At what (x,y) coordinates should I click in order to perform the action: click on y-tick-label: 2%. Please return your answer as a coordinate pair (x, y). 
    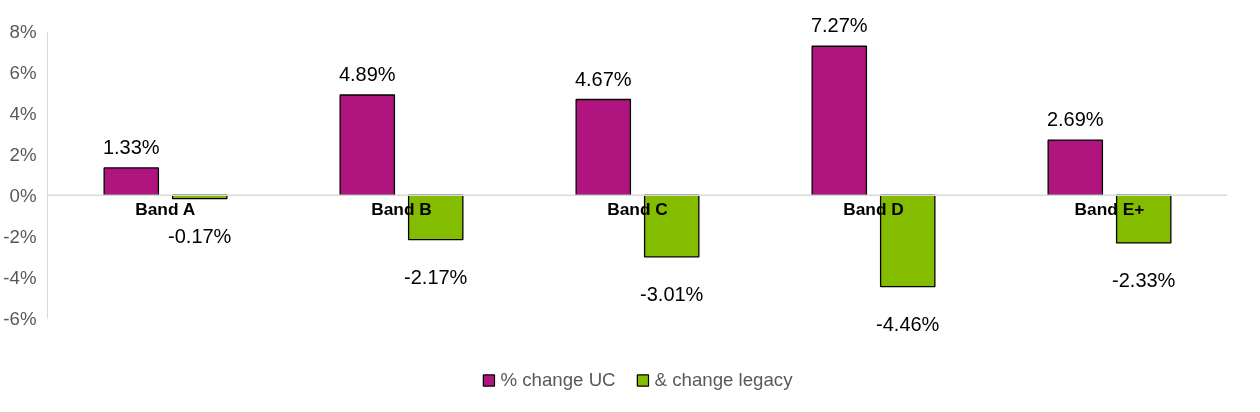
    Looking at the image, I should click on (23, 154).